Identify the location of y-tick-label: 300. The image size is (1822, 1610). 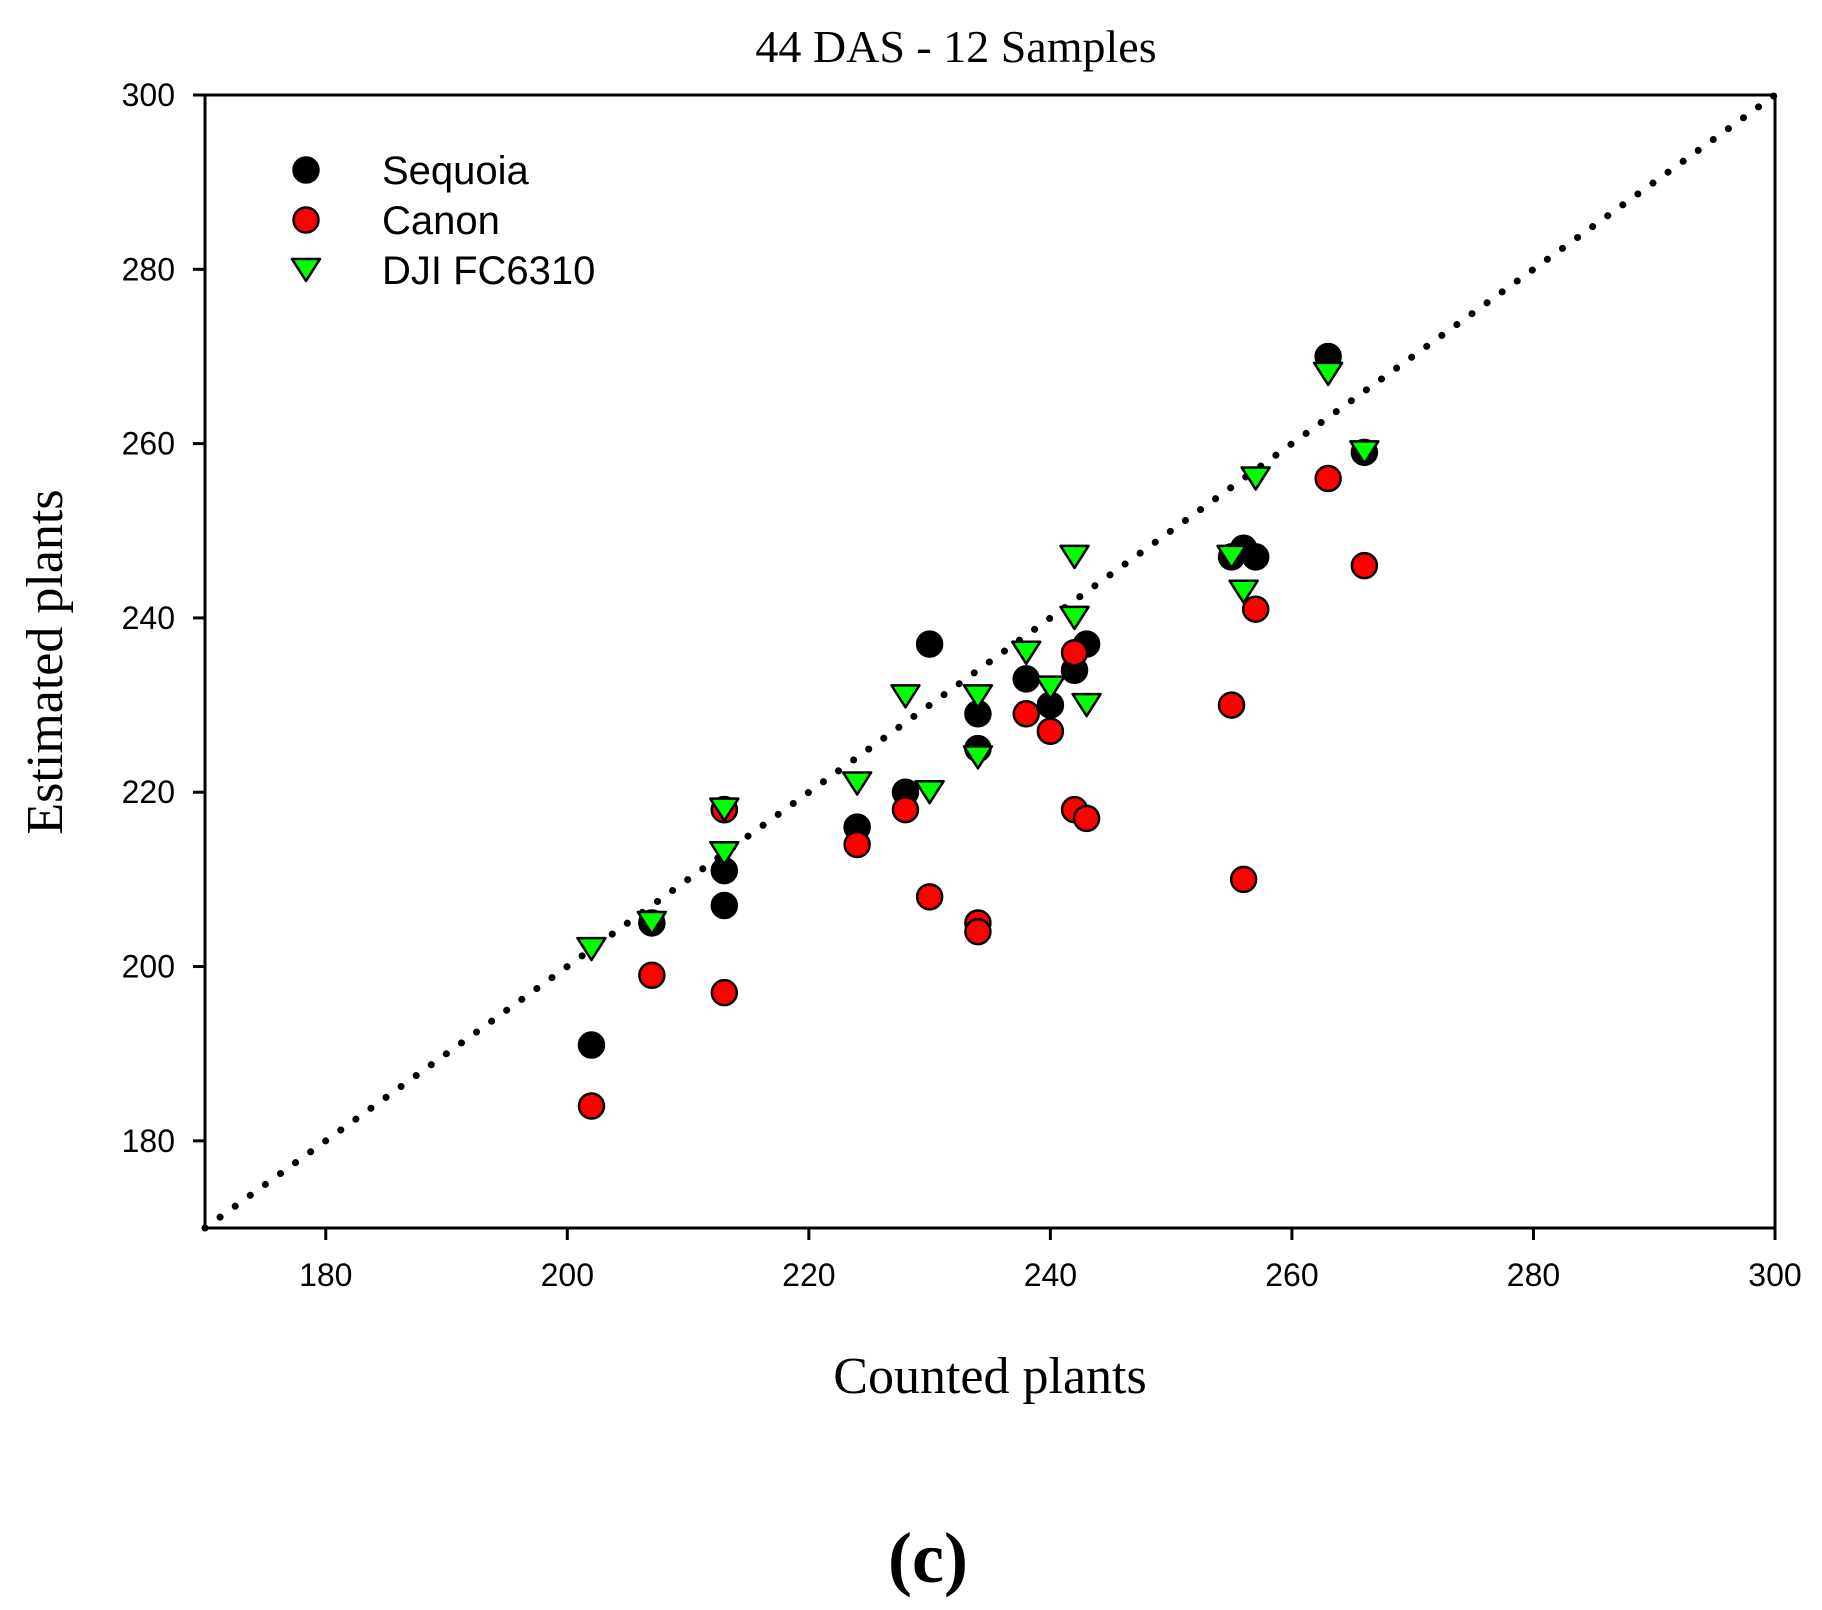
(148, 95).